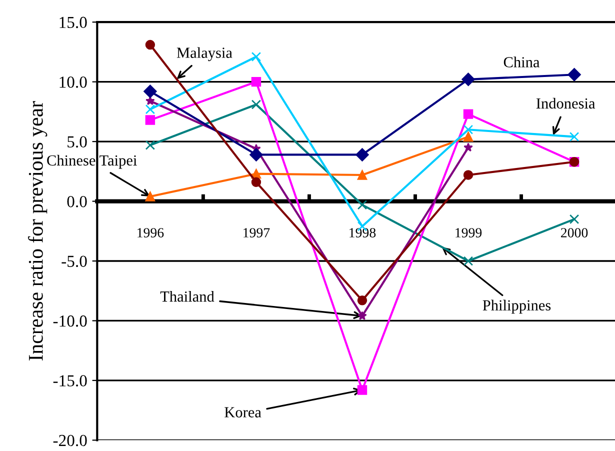 This screenshot has width=615, height=451. Describe the element at coordinates (38, 231) in the screenshot. I see `y-axis-title: Increase ratio for previous year` at that location.